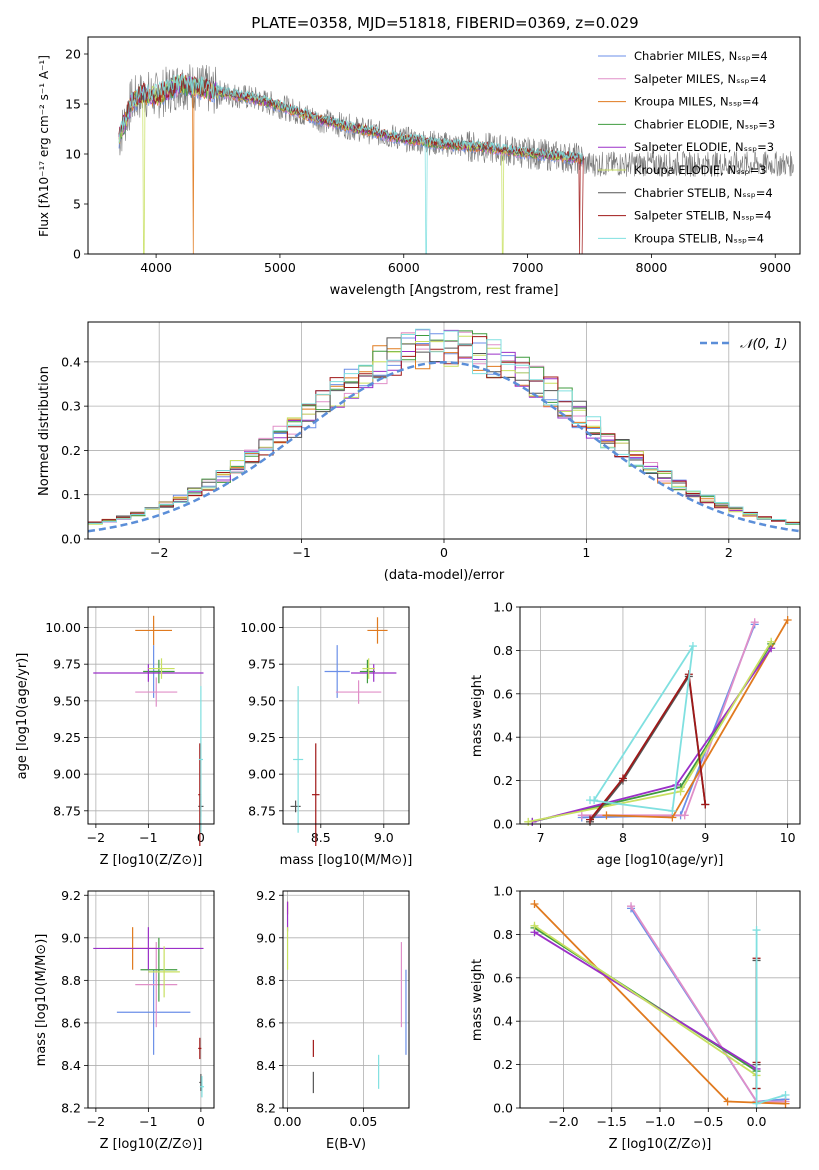 The image size is (819, 1170). I want to click on mass-extinction-xtick-label: 0.05, so click(364, 1121).